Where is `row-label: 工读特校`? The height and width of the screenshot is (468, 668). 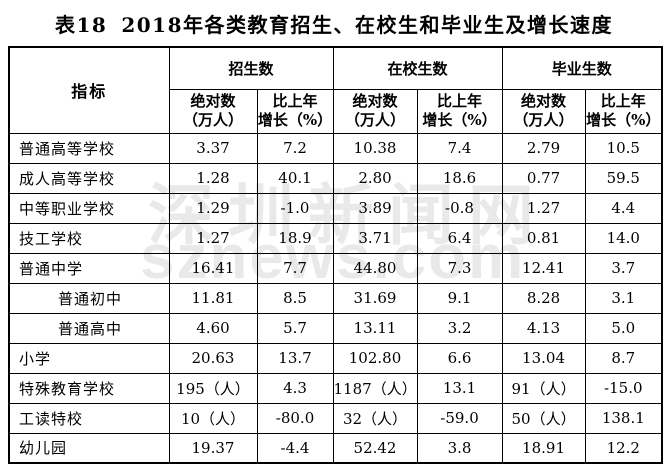
row-label: 工读特校 is located at coordinates (89, 418).